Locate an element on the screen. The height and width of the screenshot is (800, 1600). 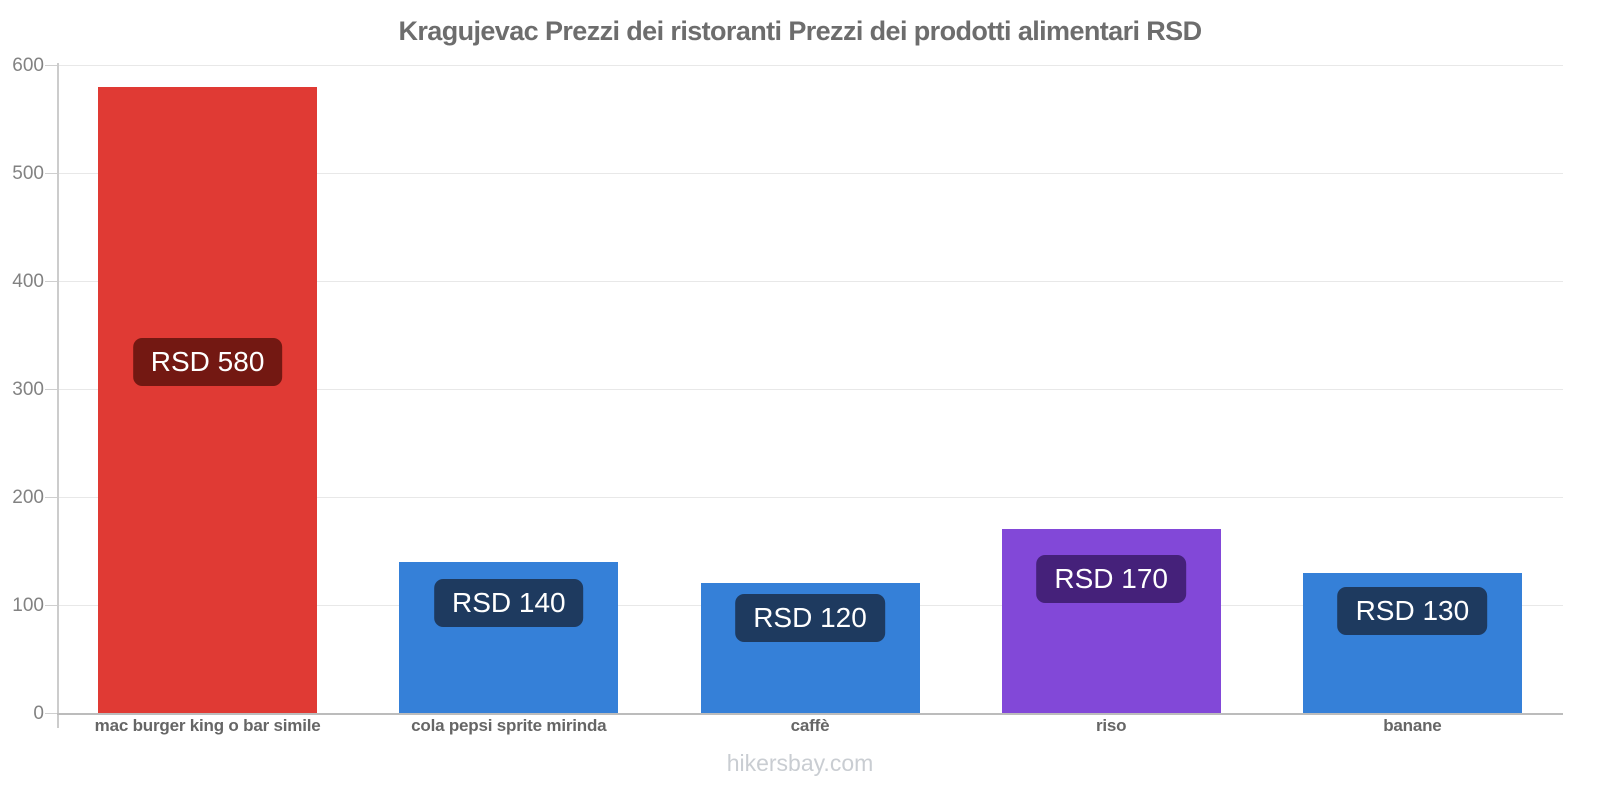
x-axis-label: cola pepsi sprite mirinda is located at coordinates (509, 725).